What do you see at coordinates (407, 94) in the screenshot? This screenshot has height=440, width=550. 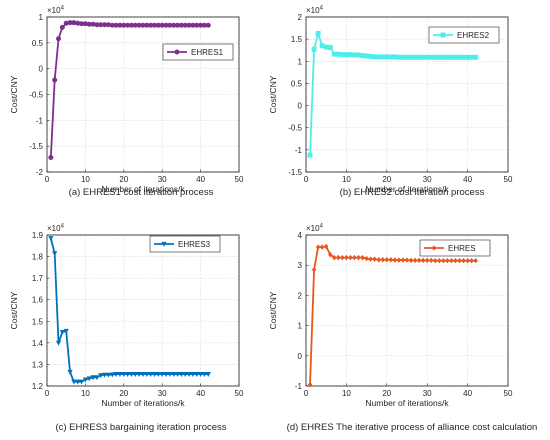 I see `plot-frame` at bounding box center [407, 94].